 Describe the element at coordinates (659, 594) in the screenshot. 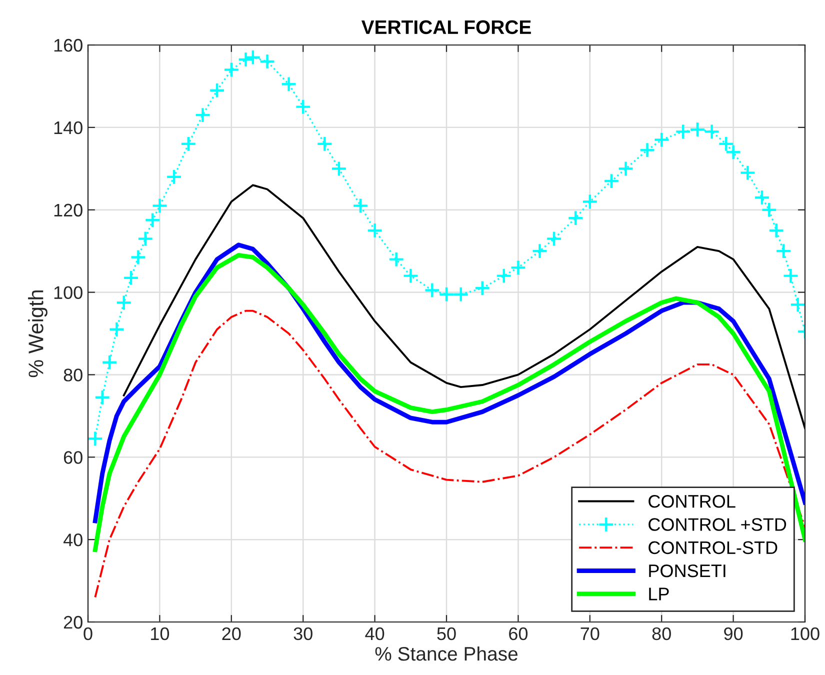

I see `legend-label: LP` at that location.